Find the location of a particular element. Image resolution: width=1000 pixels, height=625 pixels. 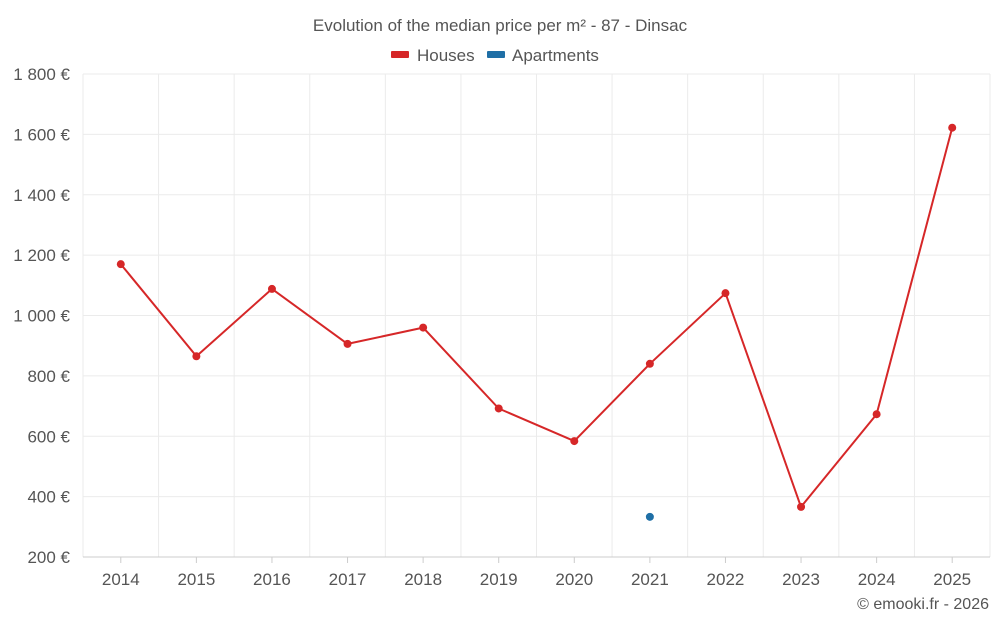

y-tick-label: 1 600 € is located at coordinates (41, 134).